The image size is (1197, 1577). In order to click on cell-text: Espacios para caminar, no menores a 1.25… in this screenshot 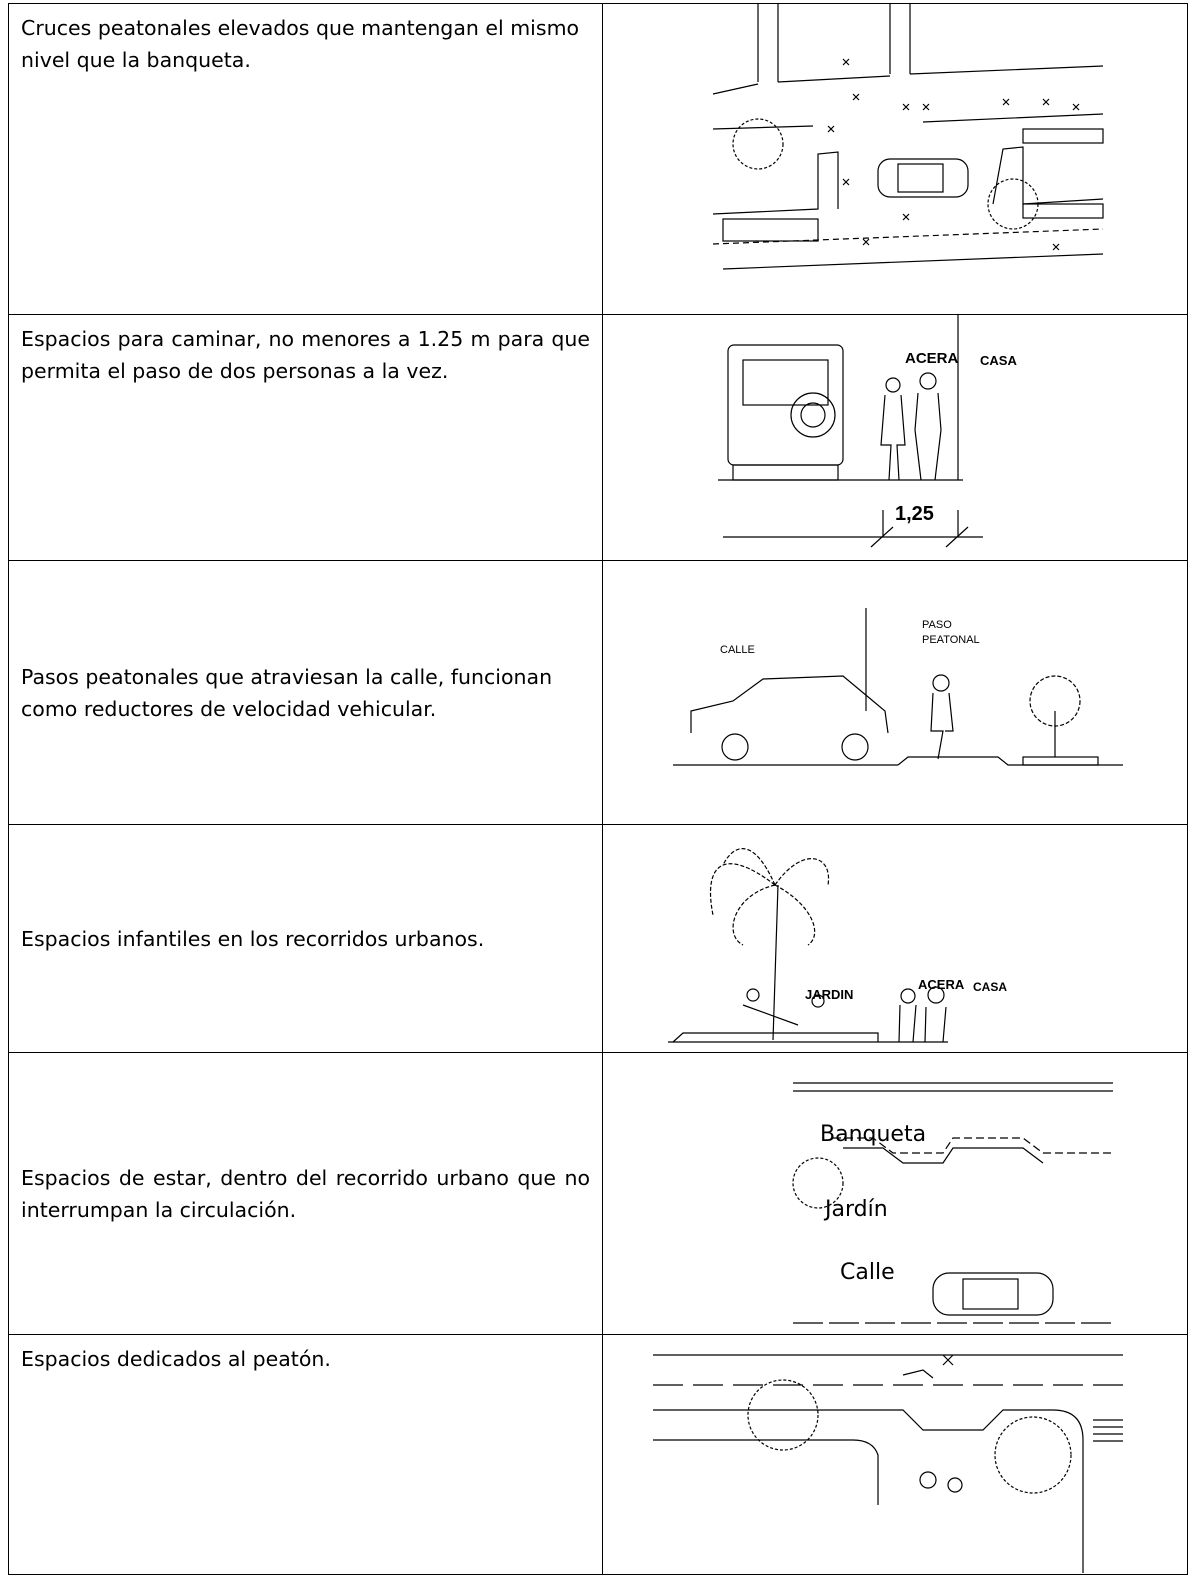, I will do `click(305, 355)`.